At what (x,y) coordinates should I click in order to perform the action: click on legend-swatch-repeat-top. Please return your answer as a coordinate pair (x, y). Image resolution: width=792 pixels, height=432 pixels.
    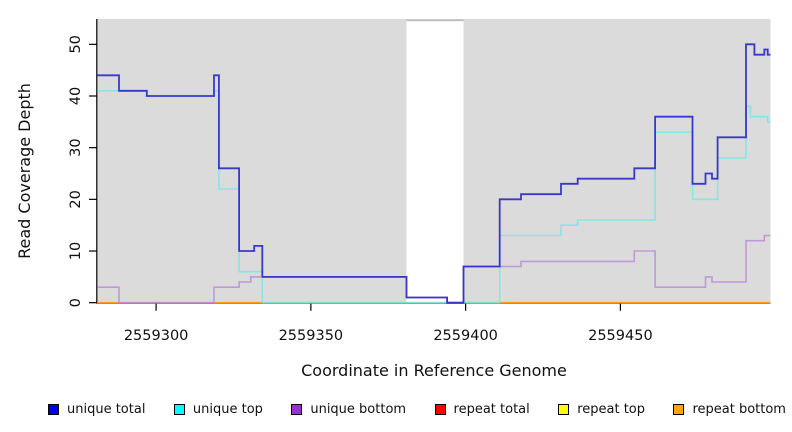
    Looking at the image, I should click on (564, 409).